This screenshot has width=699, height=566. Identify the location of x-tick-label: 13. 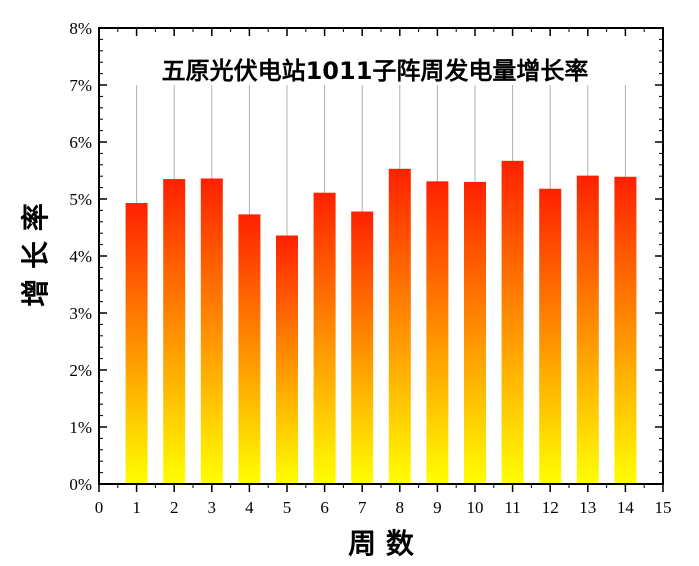
(587, 507).